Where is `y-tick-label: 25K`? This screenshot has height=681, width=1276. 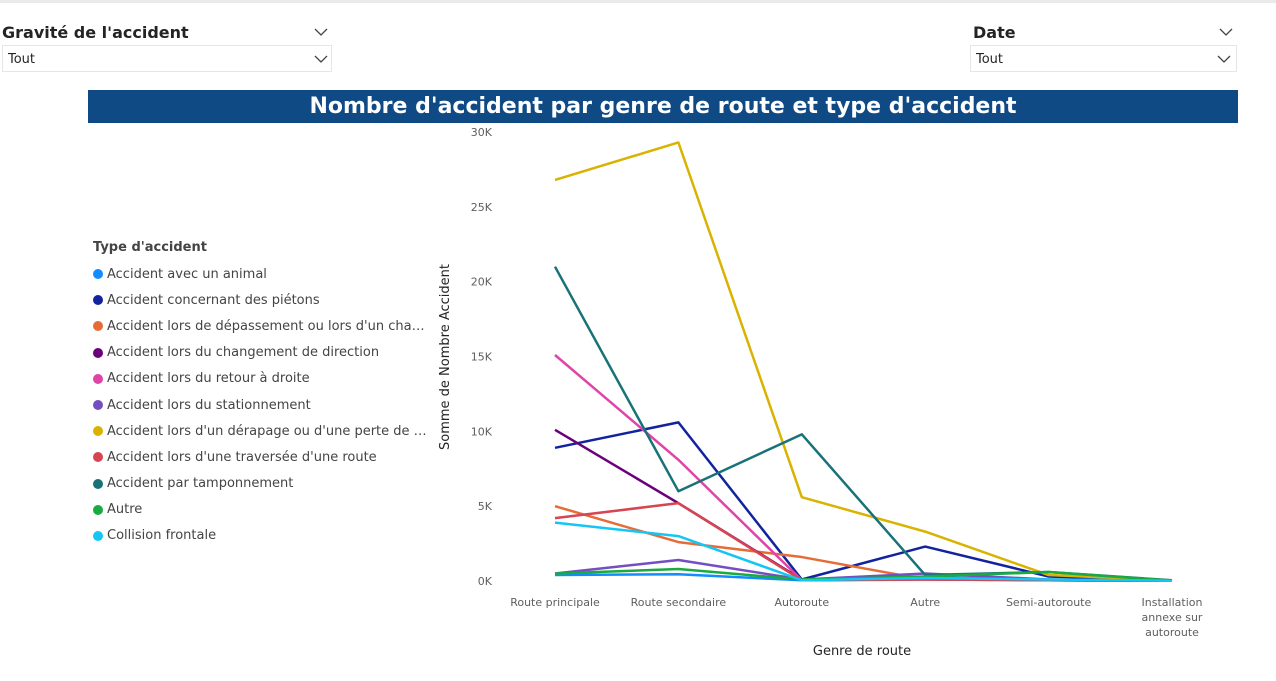
y-tick-label: 25K is located at coordinates (482, 207).